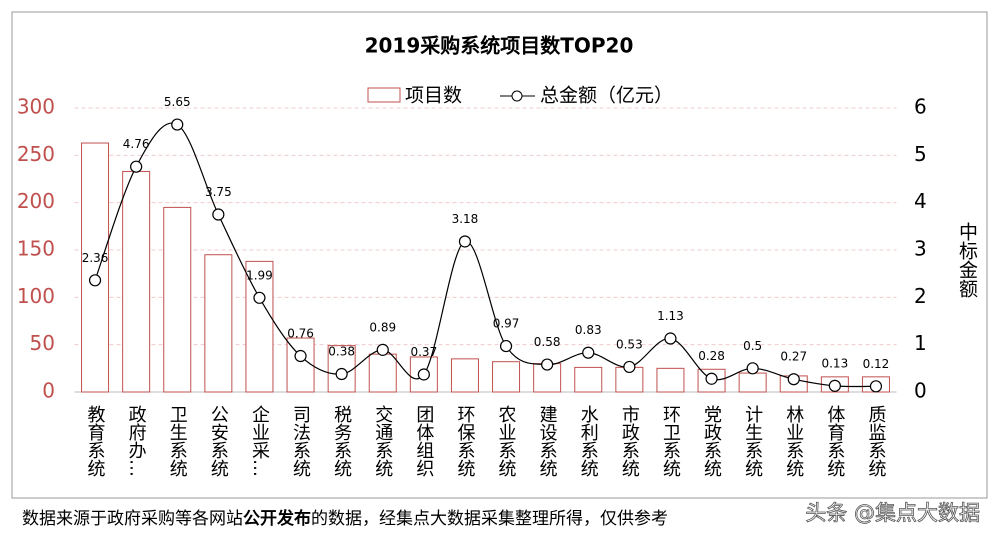  Describe the element at coordinates (464, 441) in the screenshot. I see `x-tick-label: 环保系统` at that location.